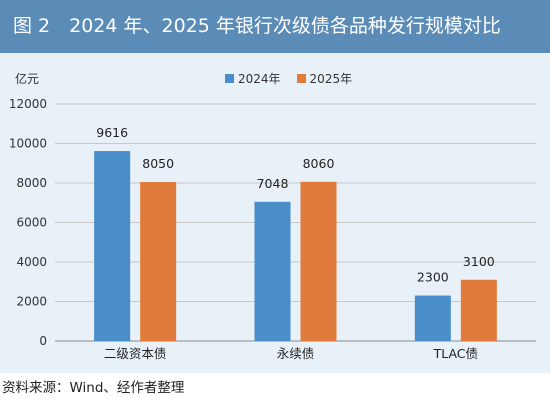  What do you see at coordinates (259, 79) in the screenshot?
I see `legend-label-2024: 2024年` at bounding box center [259, 79].